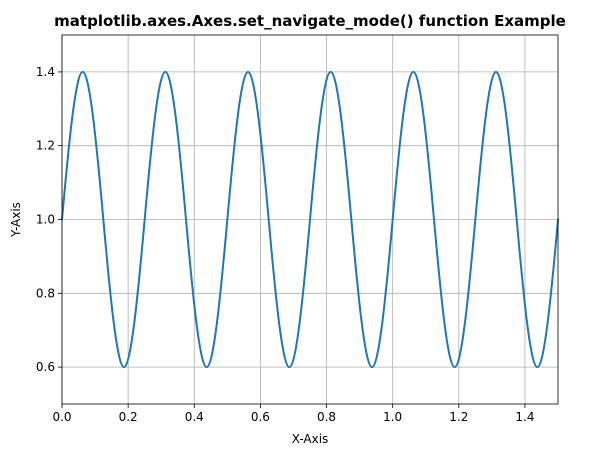 Image resolution: width=603 pixels, height=453 pixels. Describe the element at coordinates (260, 417) in the screenshot. I see `x-tick-label: 0.6` at that location.